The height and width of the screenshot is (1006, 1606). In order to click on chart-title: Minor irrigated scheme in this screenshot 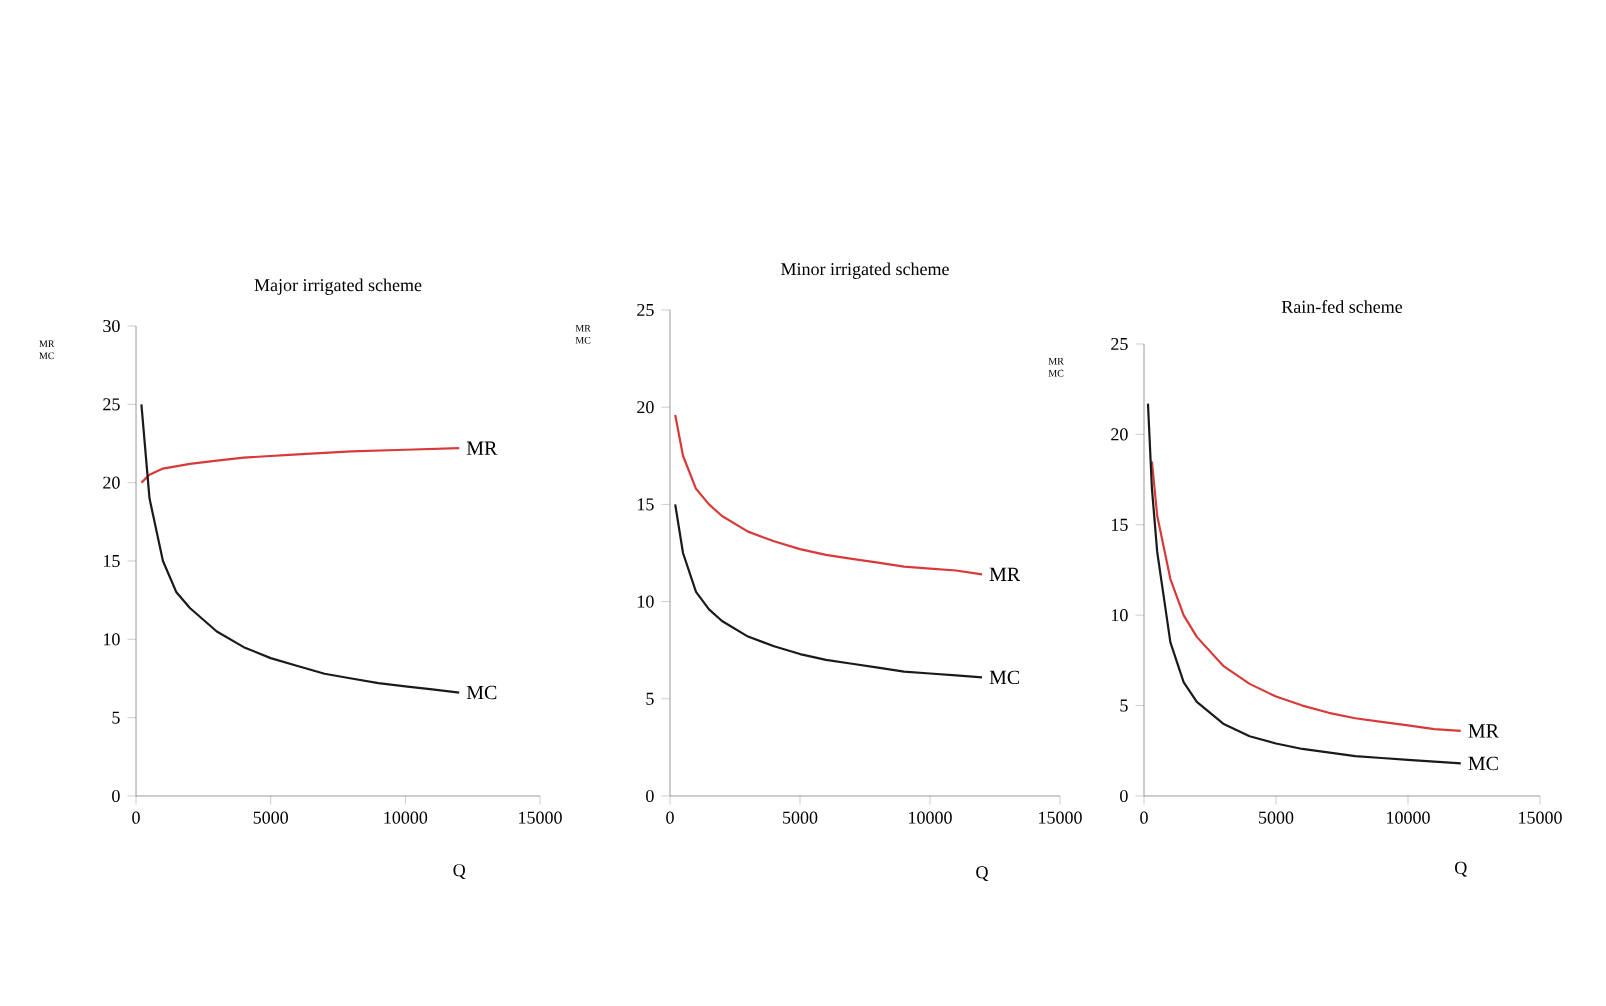, I will do `click(865, 270)`.